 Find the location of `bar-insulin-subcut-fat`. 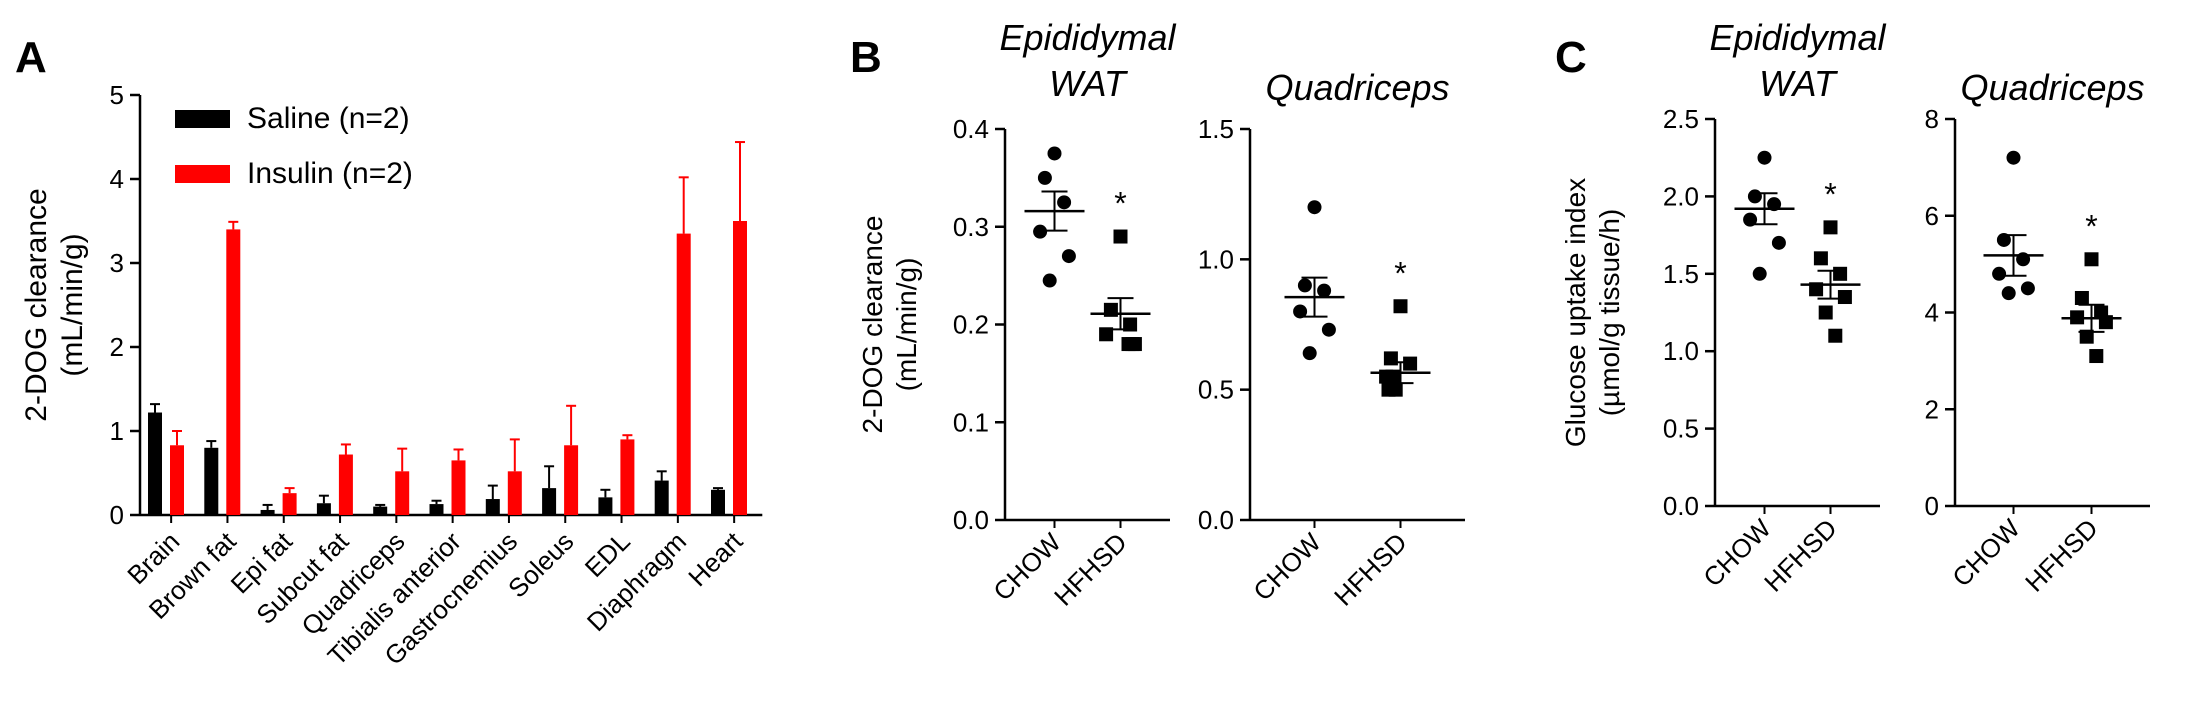

bar-insulin-subcut-fat is located at coordinates (345, 484).